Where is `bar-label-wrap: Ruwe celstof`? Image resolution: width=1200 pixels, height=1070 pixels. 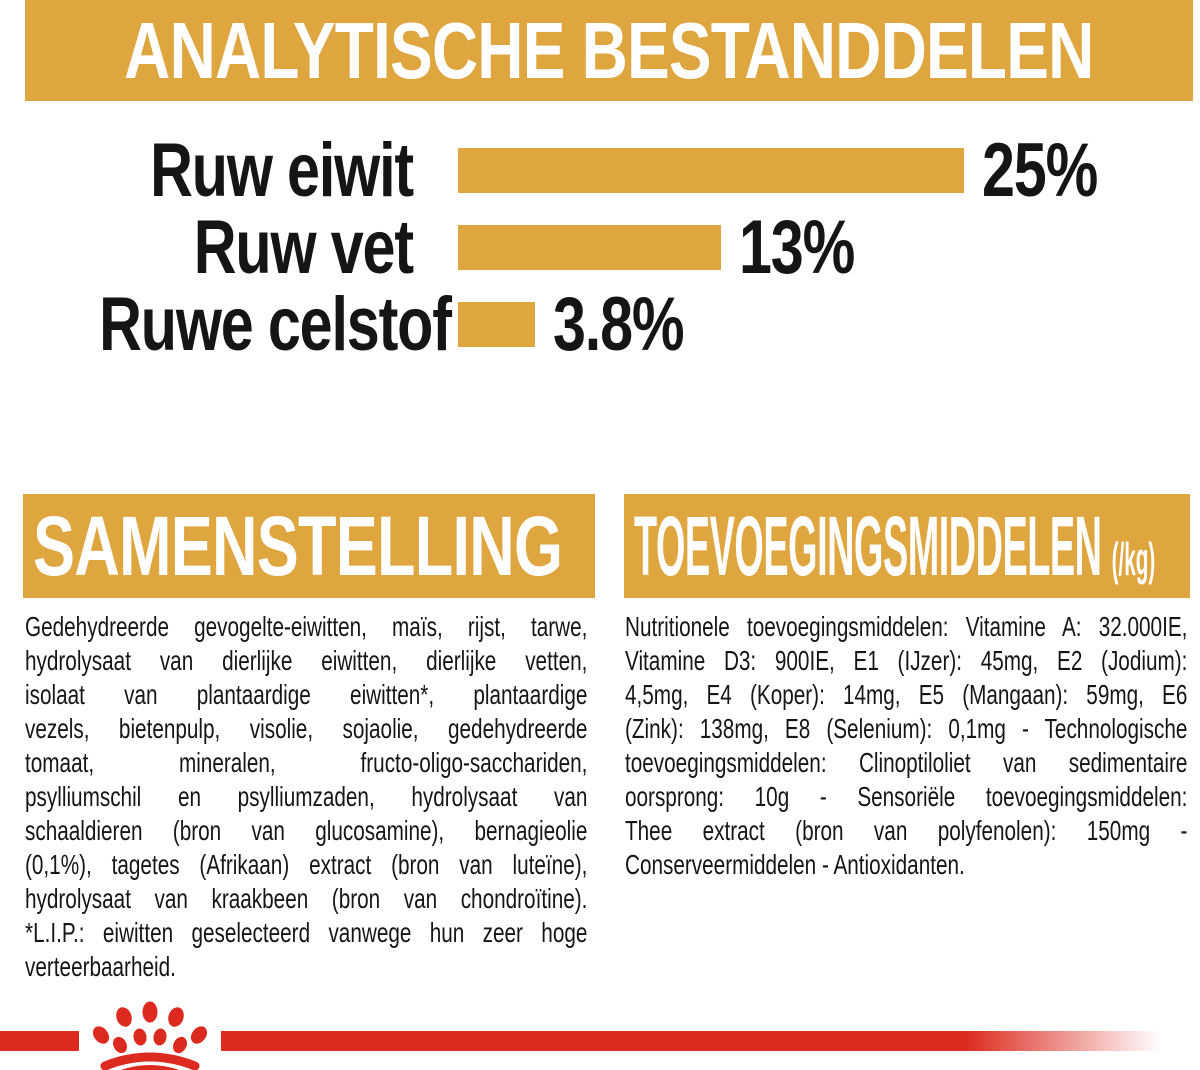
bar-label-wrap: Ruwe celstof is located at coordinates (226, 324).